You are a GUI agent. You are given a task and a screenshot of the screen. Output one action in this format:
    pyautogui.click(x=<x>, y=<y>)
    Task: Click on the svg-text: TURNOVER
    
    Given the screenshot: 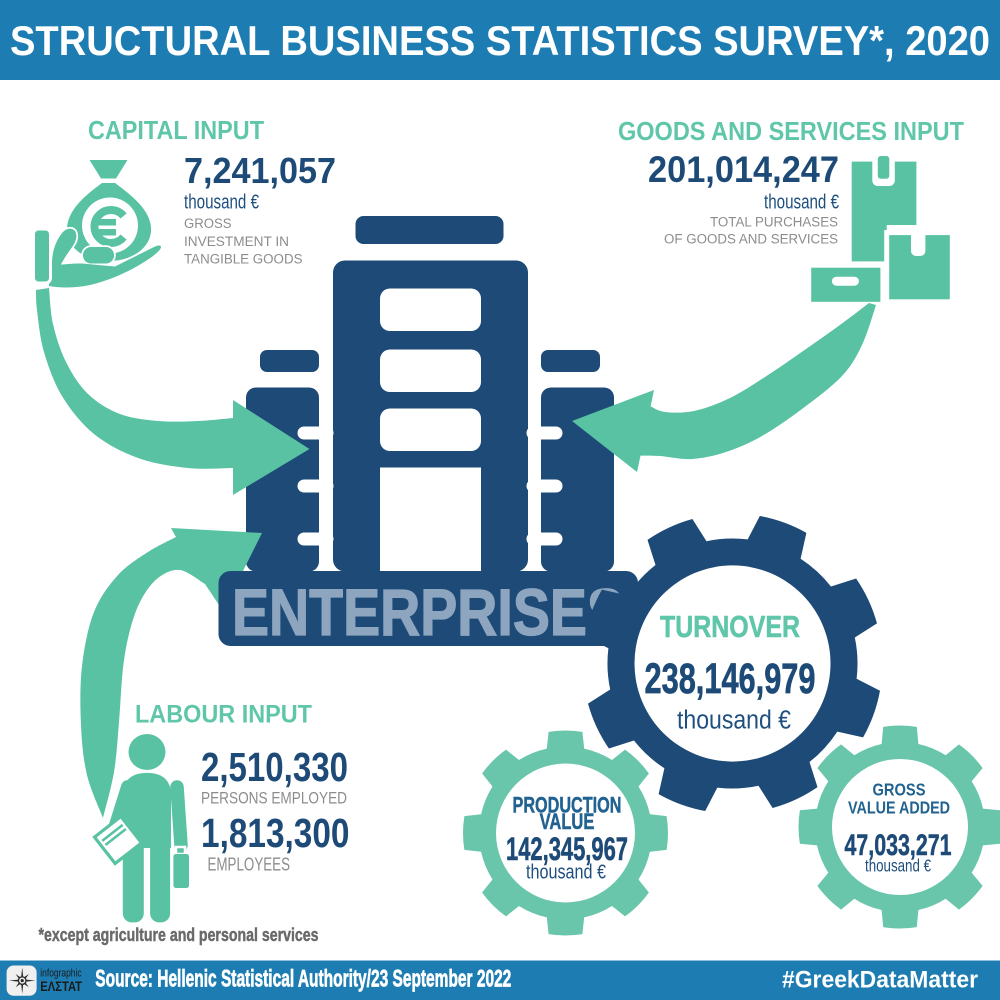 What is the action you would take?
    pyautogui.click(x=730, y=626)
    